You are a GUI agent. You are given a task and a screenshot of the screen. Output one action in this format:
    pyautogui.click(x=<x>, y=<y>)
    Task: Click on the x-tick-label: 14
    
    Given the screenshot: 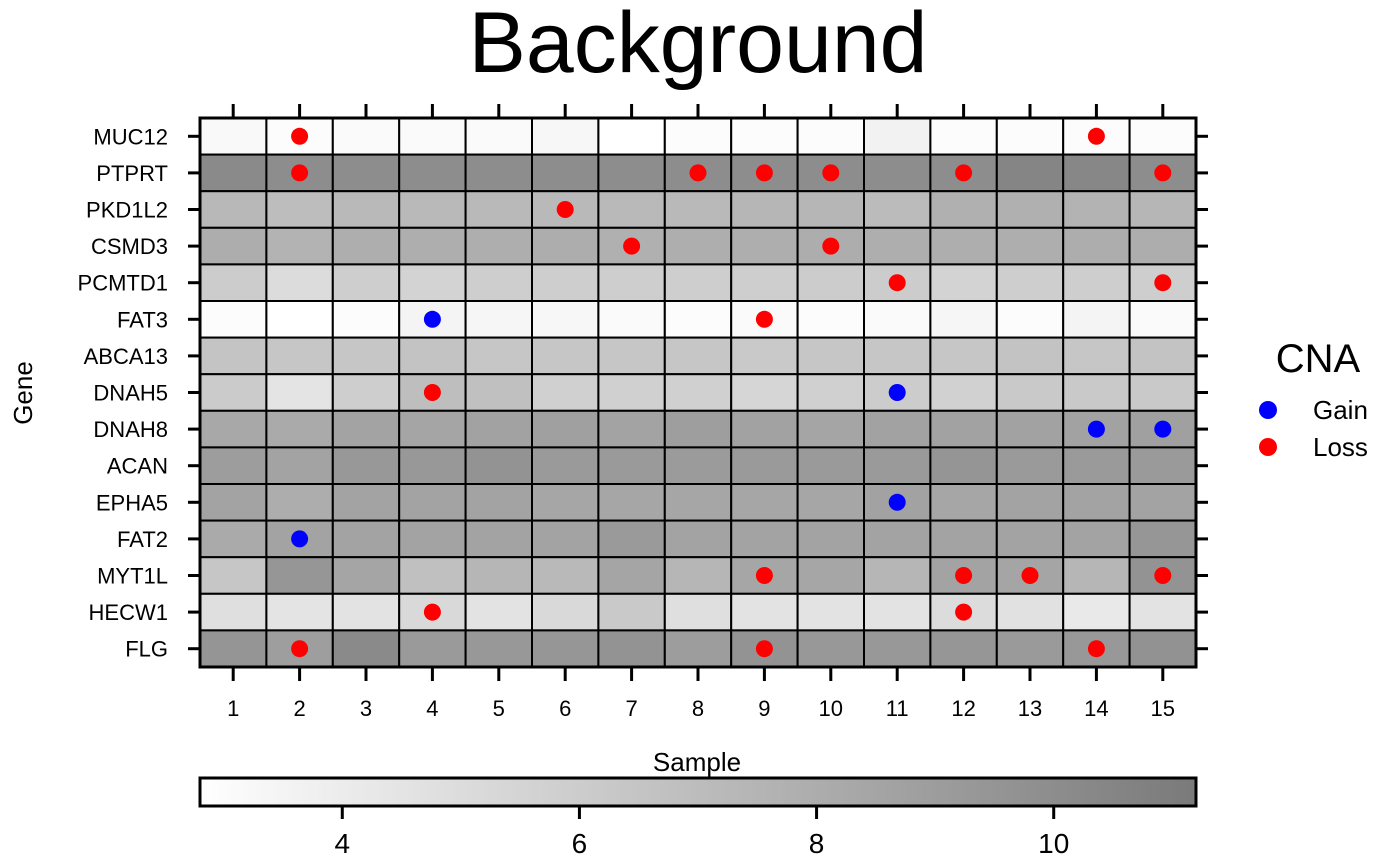 What is the action you would take?
    pyautogui.click(x=1096, y=708)
    